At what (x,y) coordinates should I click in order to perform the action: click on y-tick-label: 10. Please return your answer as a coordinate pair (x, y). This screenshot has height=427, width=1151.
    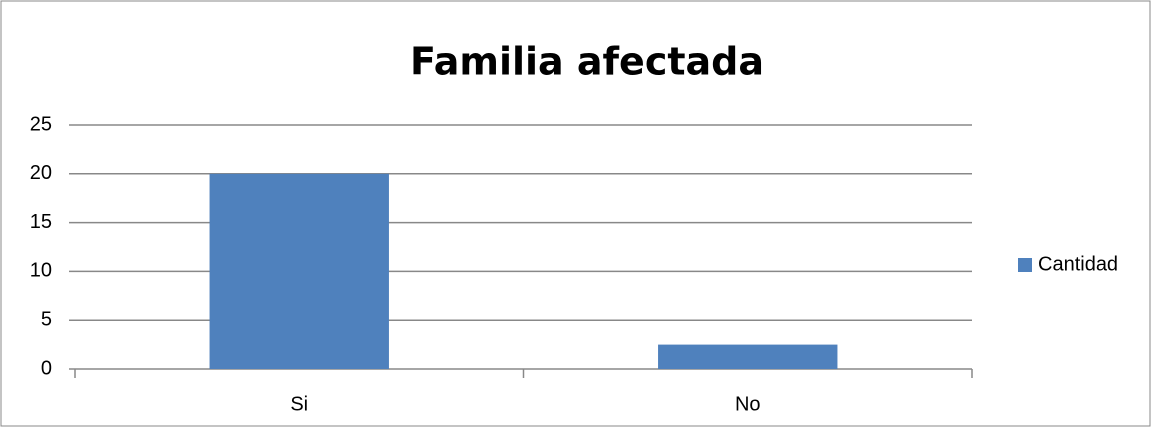
    Looking at the image, I should click on (41, 271).